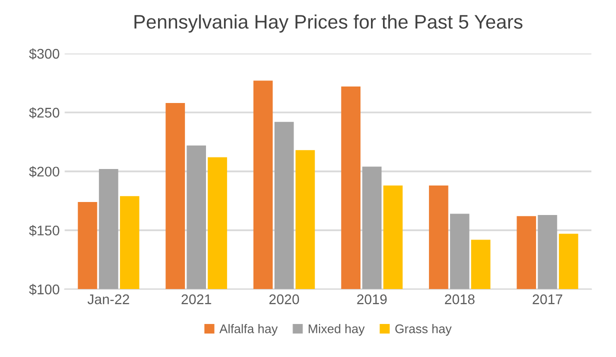  What do you see at coordinates (248, 330) in the screenshot?
I see `legend-label: Alfalfa hay` at bounding box center [248, 330].